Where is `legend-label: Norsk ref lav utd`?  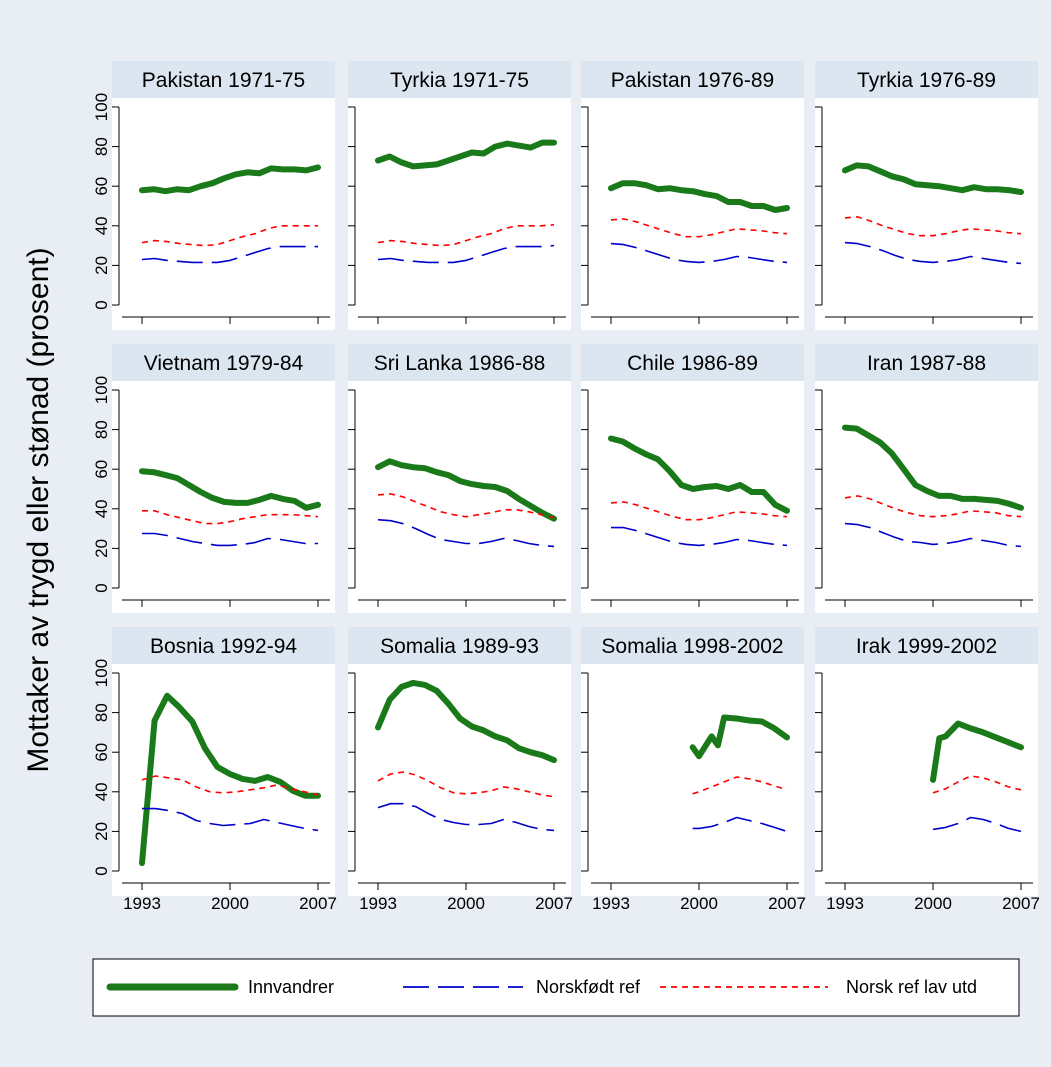 legend-label: Norsk ref lav utd is located at coordinates (911, 987).